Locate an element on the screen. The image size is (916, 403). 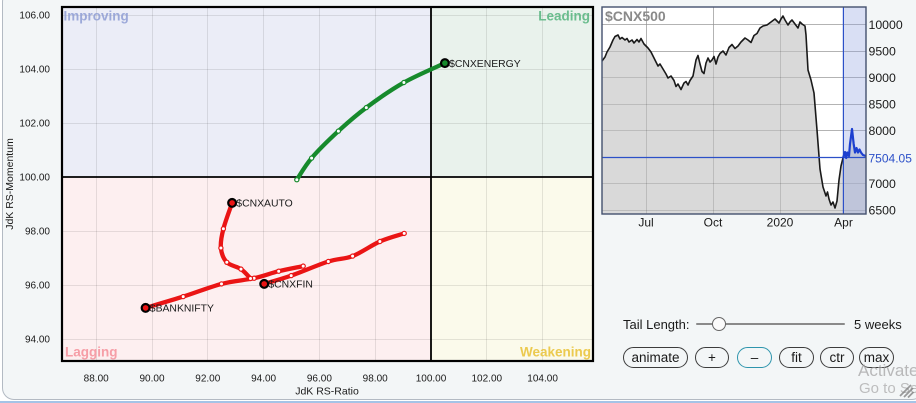
svg-text: Apr is located at coordinates (843, 223).